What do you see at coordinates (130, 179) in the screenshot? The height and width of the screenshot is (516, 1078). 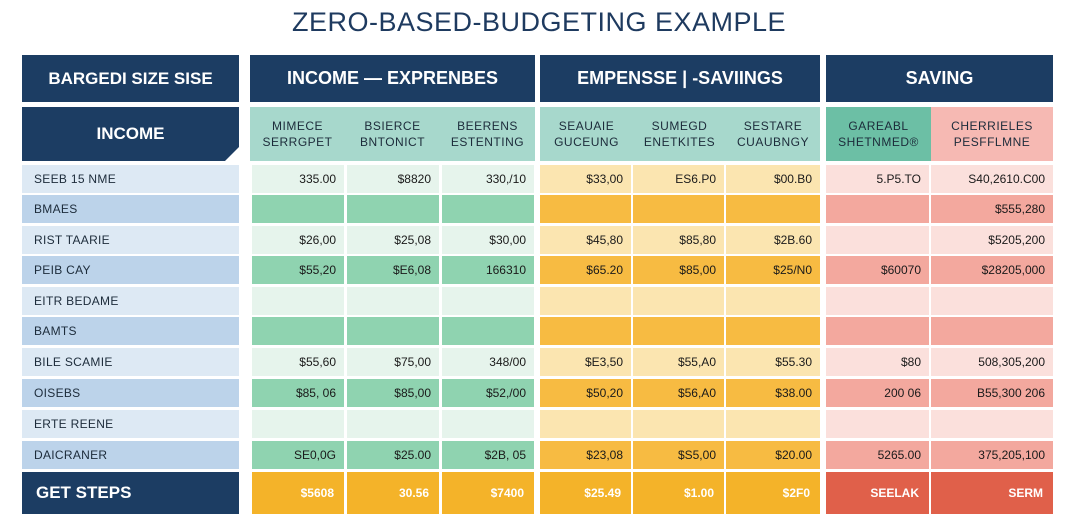 I see `row-label: SEEB 15 NME` at bounding box center [130, 179].